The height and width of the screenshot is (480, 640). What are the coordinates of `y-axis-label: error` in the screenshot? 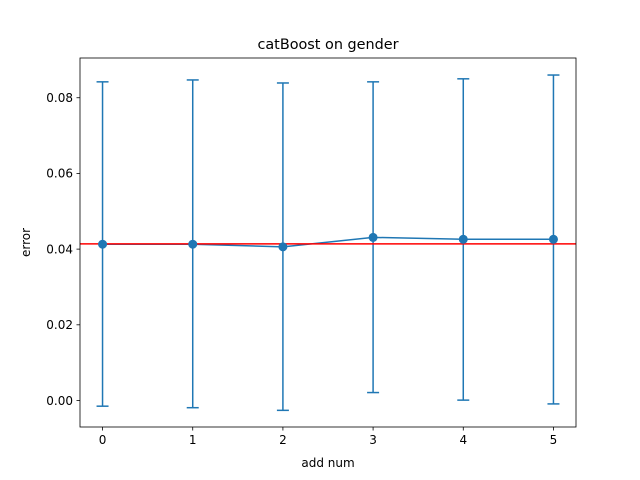 It's located at (26, 242).